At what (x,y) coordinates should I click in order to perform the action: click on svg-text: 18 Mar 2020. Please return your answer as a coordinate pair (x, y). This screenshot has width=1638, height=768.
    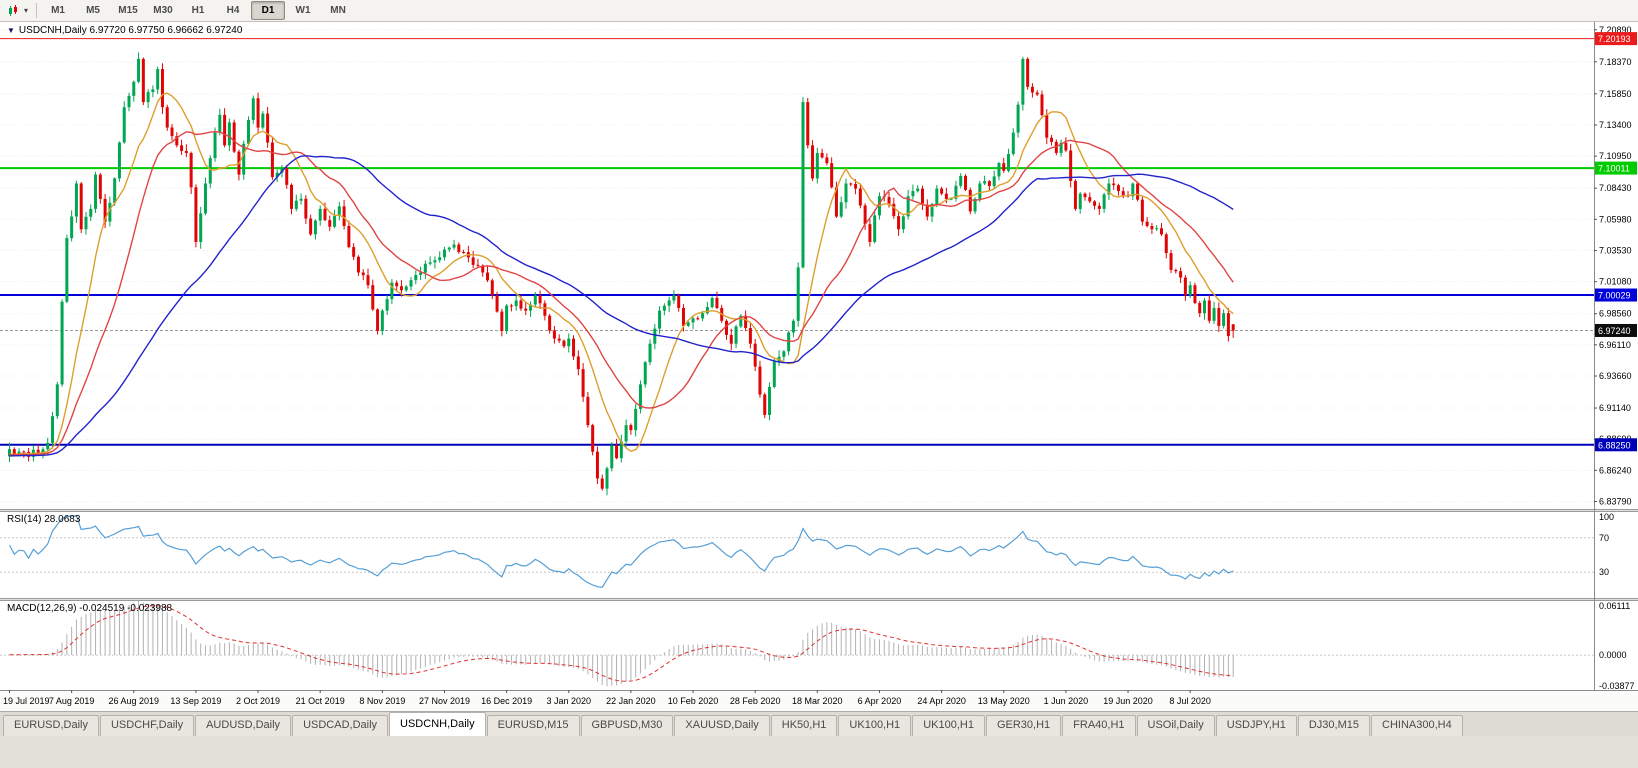
    Looking at the image, I should click on (817, 701).